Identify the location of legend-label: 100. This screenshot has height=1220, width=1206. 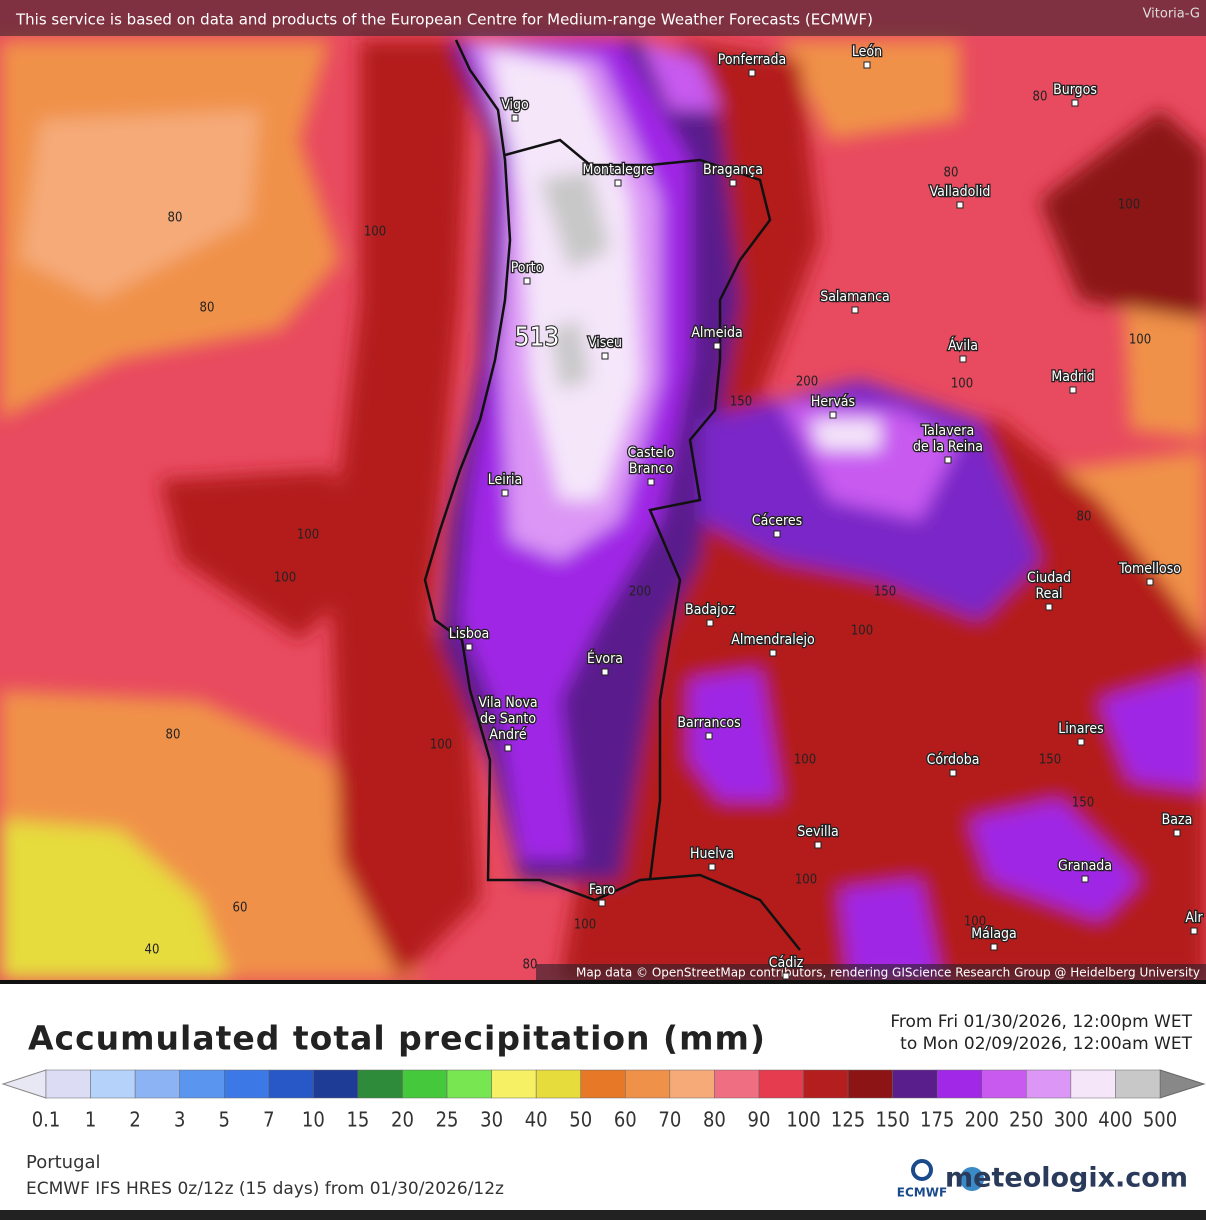
(803, 1120).